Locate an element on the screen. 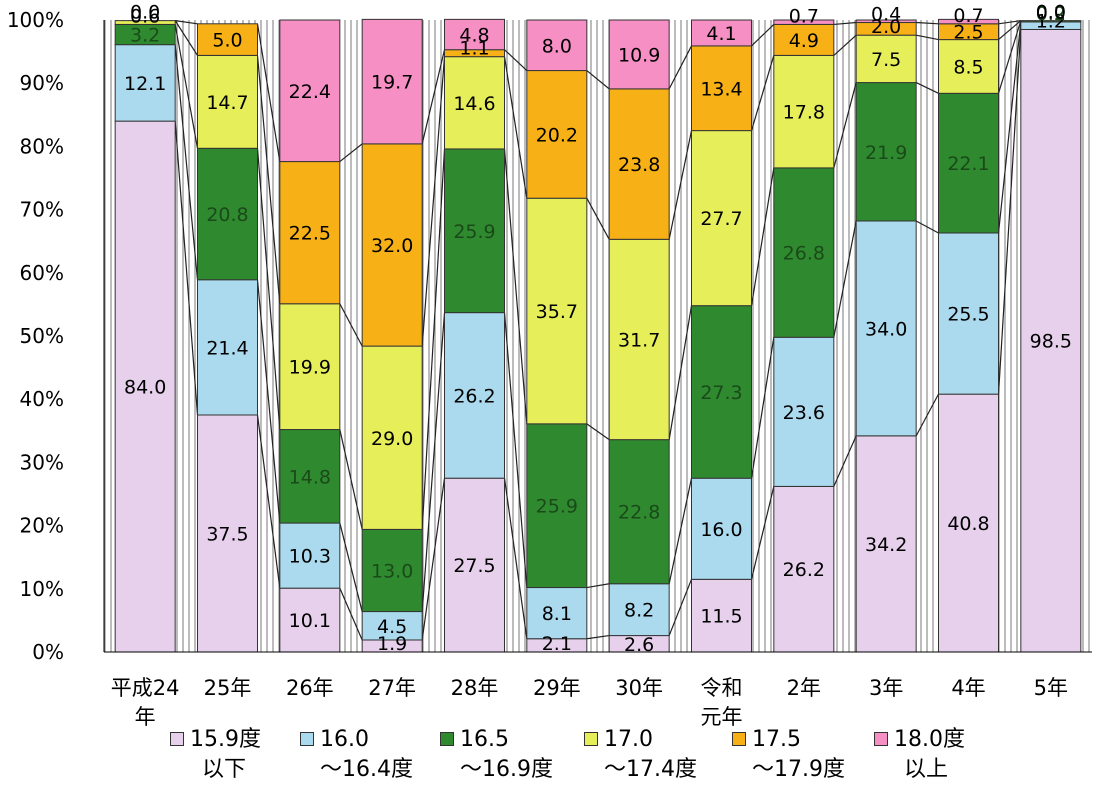 The image size is (1102, 786). legend-label: 18.0度 is located at coordinates (929, 739).